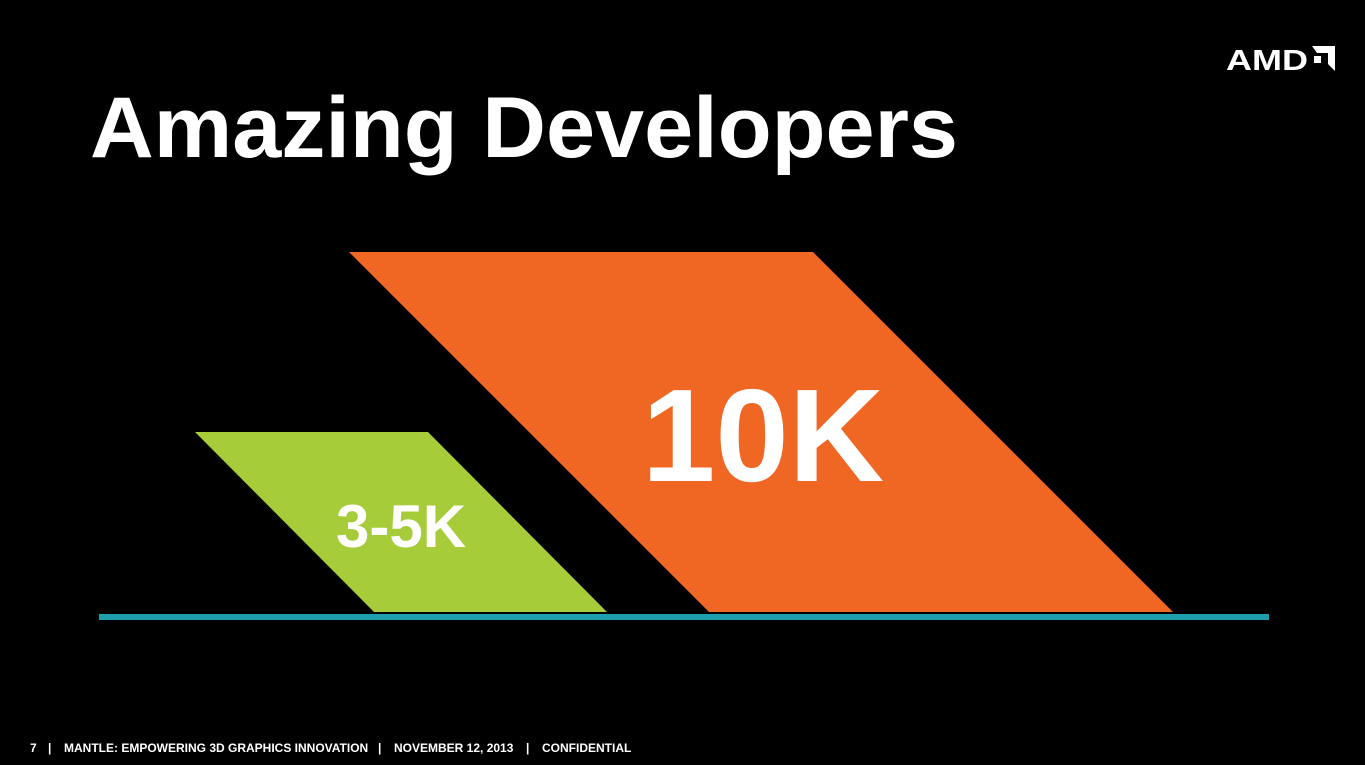 This screenshot has width=1365, height=765. Describe the element at coordinates (684, 617) in the screenshot. I see `baseline-bar` at that location.